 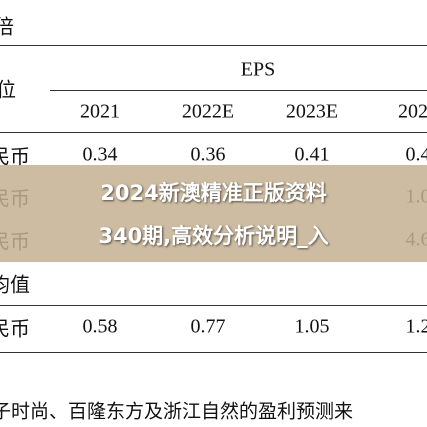 I want to click on column-header: 2023E, so click(x=312, y=111).